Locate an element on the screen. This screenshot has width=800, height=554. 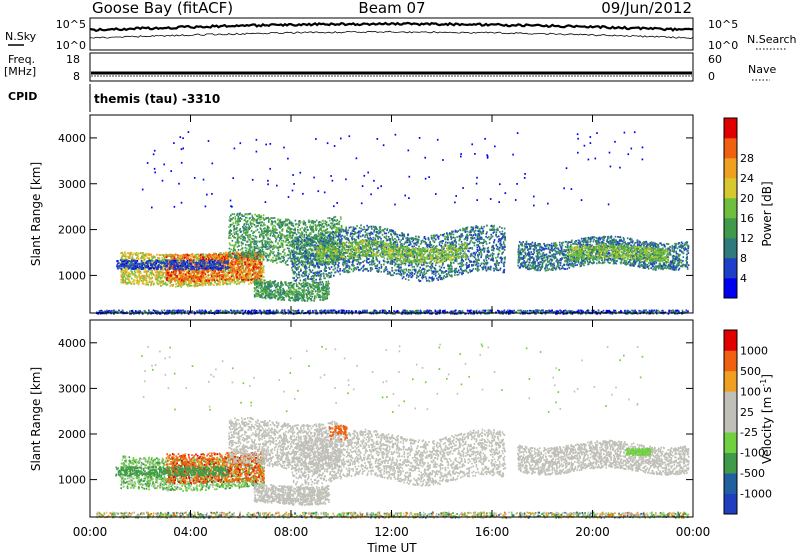
frequency-label-2: [MHz] is located at coordinates (20, 71).